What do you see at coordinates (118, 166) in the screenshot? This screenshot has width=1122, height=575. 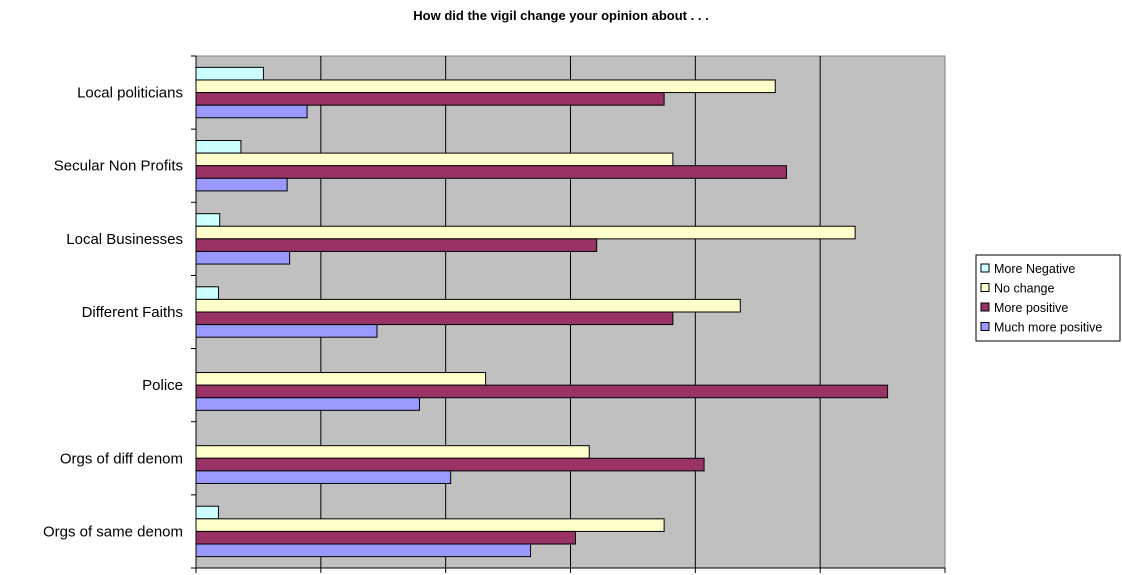 I see `category-label: Secular Non Profits` at bounding box center [118, 166].